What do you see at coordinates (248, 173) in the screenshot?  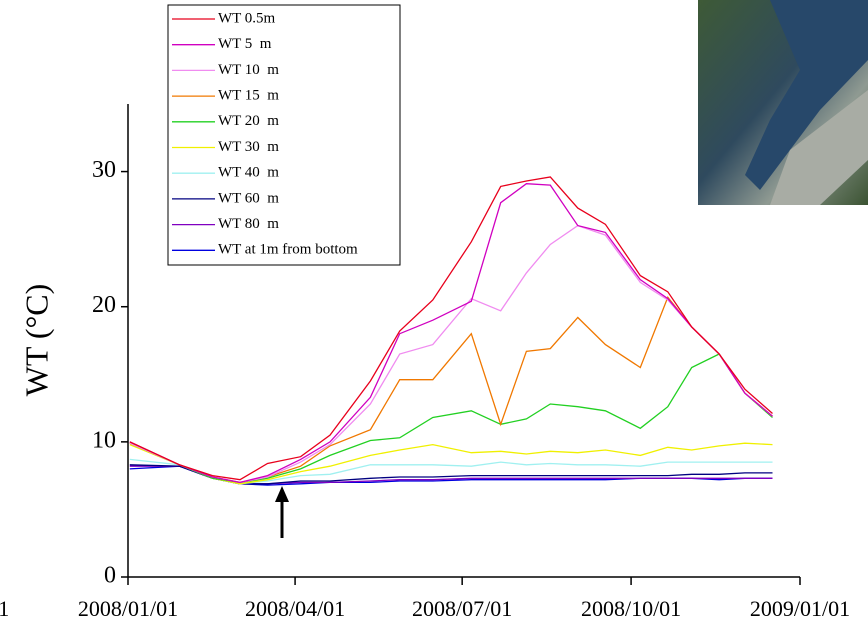 I see `legend-label: WT 40 m` at bounding box center [248, 173].